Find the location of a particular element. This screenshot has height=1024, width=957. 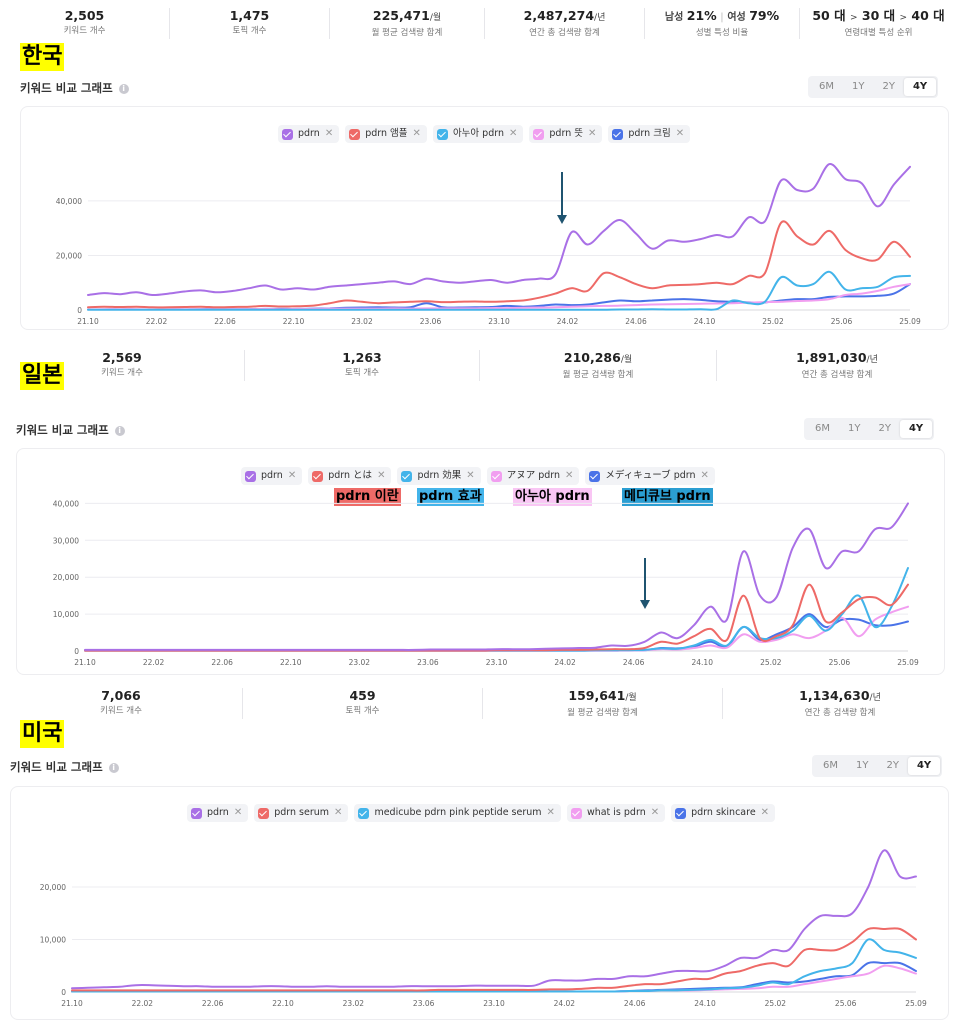

x-tick-label: 24.10 is located at coordinates (703, 662).